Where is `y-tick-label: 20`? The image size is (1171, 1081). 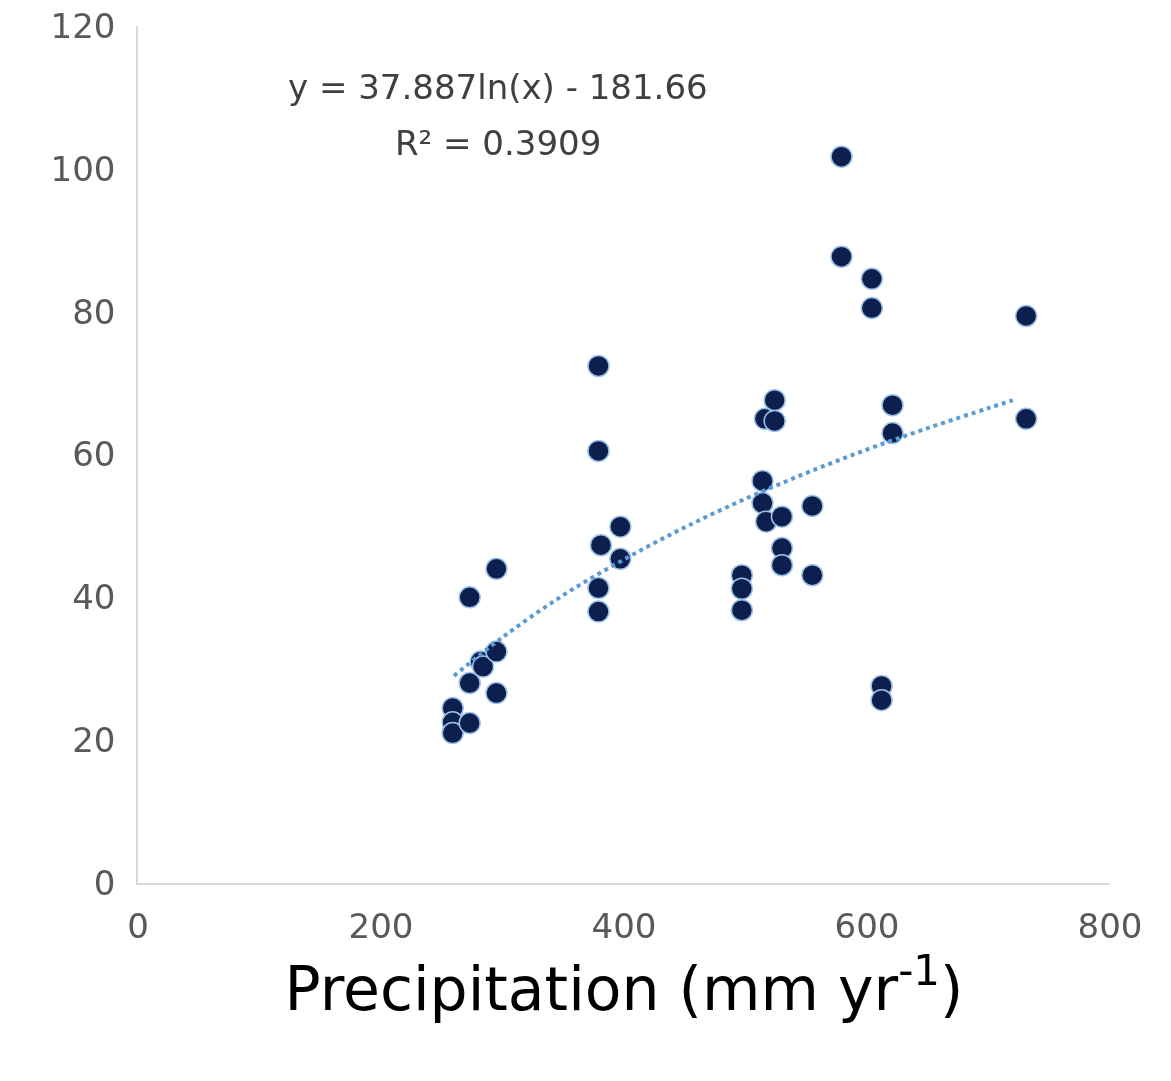 y-tick-label: 20 is located at coordinates (94, 740).